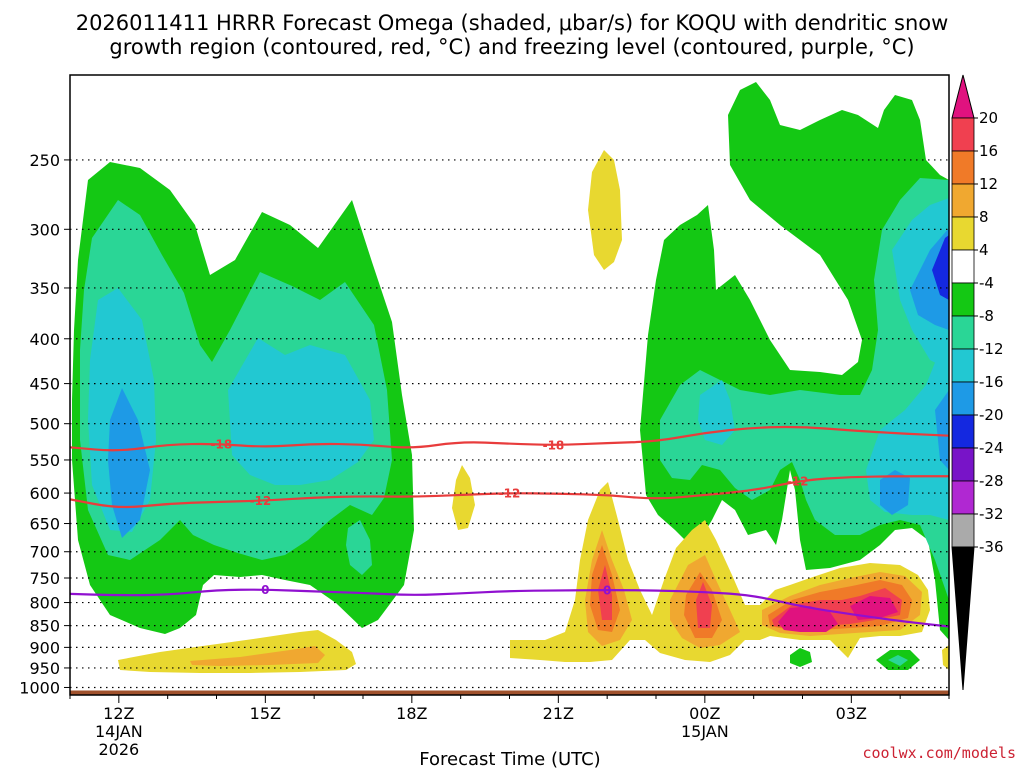 The width and height of the screenshot is (1024, 768). Describe the element at coordinates (44, 288) in the screenshot. I see `y-tick-label-350: 350` at that location.